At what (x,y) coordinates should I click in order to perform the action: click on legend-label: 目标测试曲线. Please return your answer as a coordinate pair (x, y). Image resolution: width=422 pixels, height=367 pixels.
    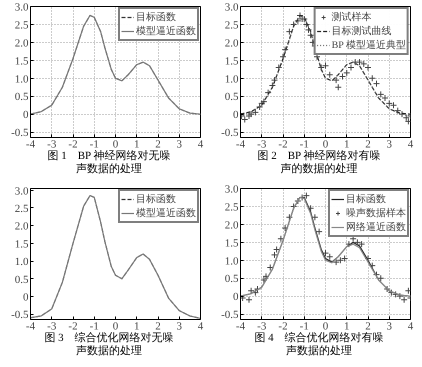
    Looking at the image, I should click on (362, 31).